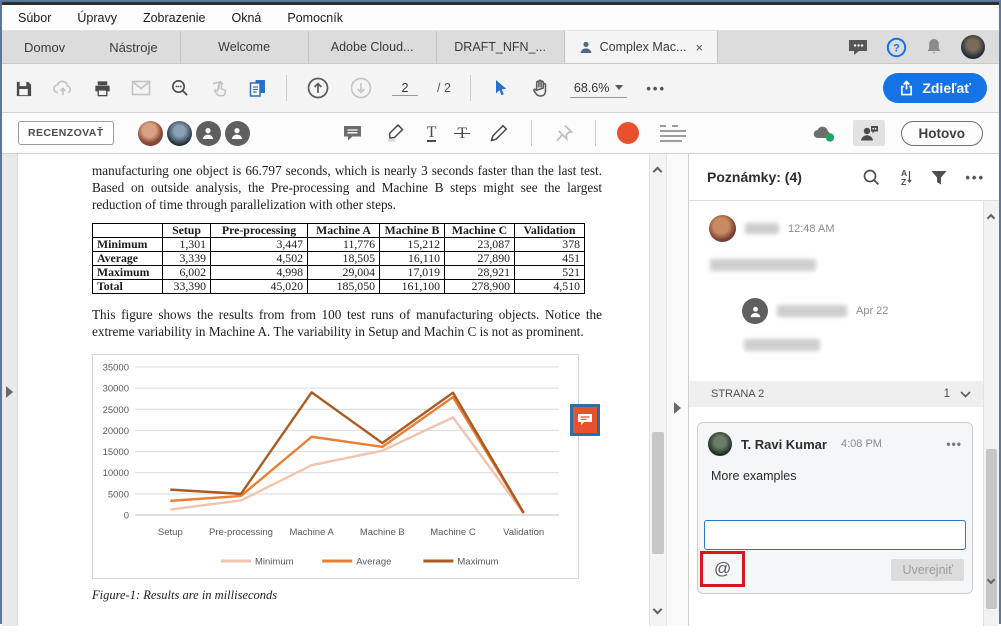 The width and height of the screenshot is (1001, 639). Describe the element at coordinates (186, 272) in the screenshot. I see `table-cell: 6,002` at that location.